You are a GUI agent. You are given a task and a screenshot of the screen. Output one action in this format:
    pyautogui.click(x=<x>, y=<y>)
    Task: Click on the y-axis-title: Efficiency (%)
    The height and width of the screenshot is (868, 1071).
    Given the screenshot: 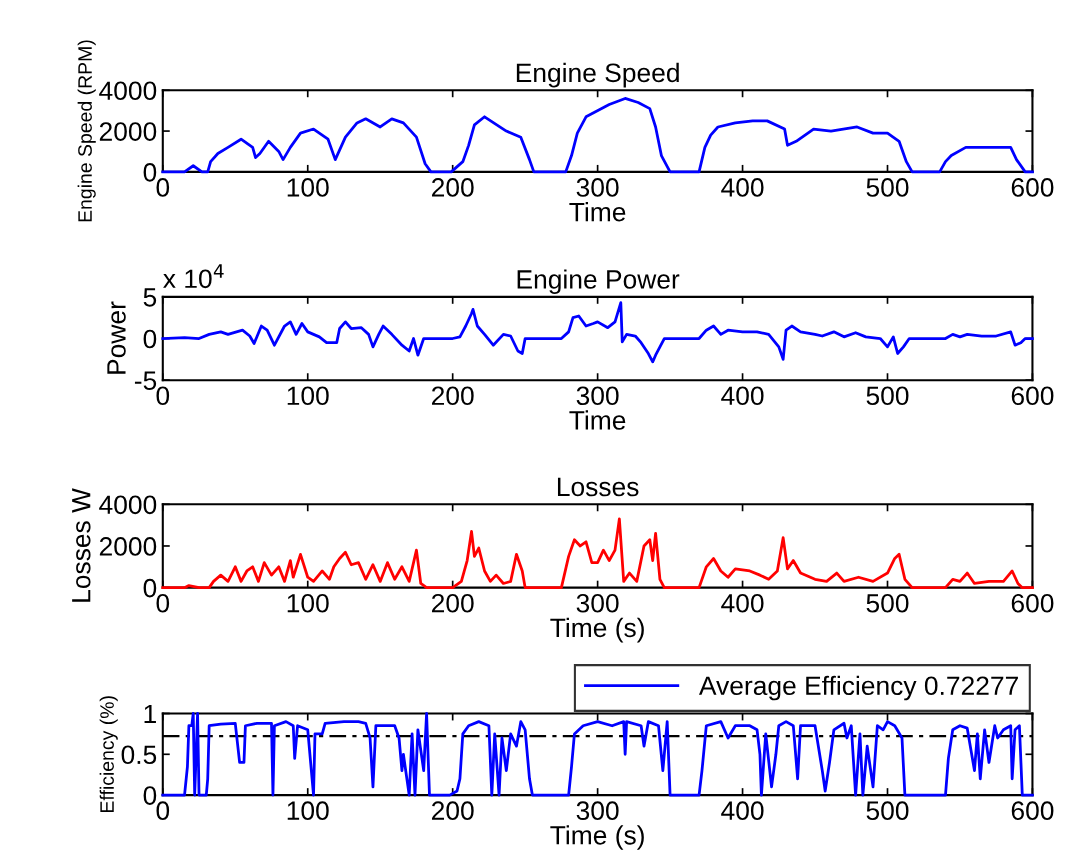 What is the action you would take?
    pyautogui.click(x=108, y=754)
    